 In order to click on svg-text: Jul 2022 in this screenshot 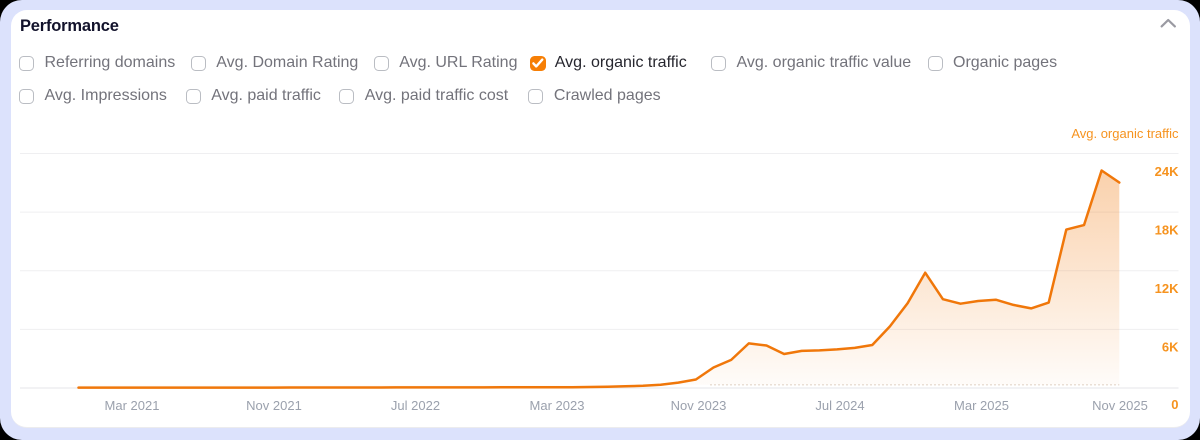, I will do `click(415, 405)`.